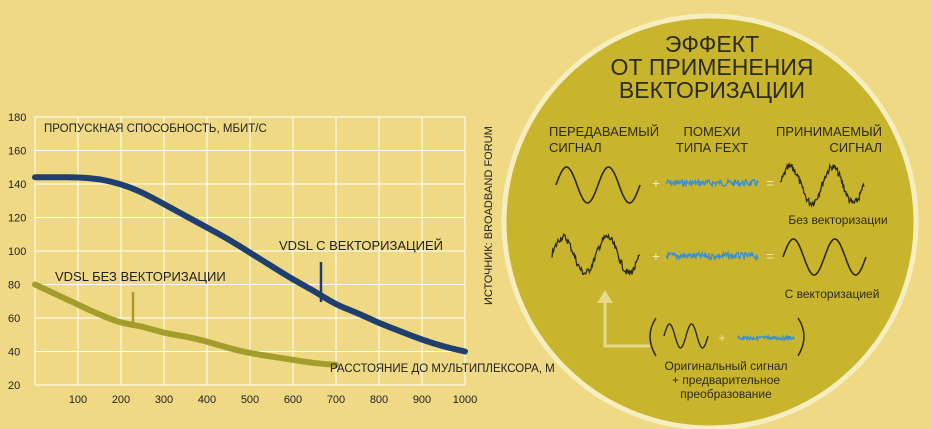  I want to click on original-signal-icon, so click(686, 336).